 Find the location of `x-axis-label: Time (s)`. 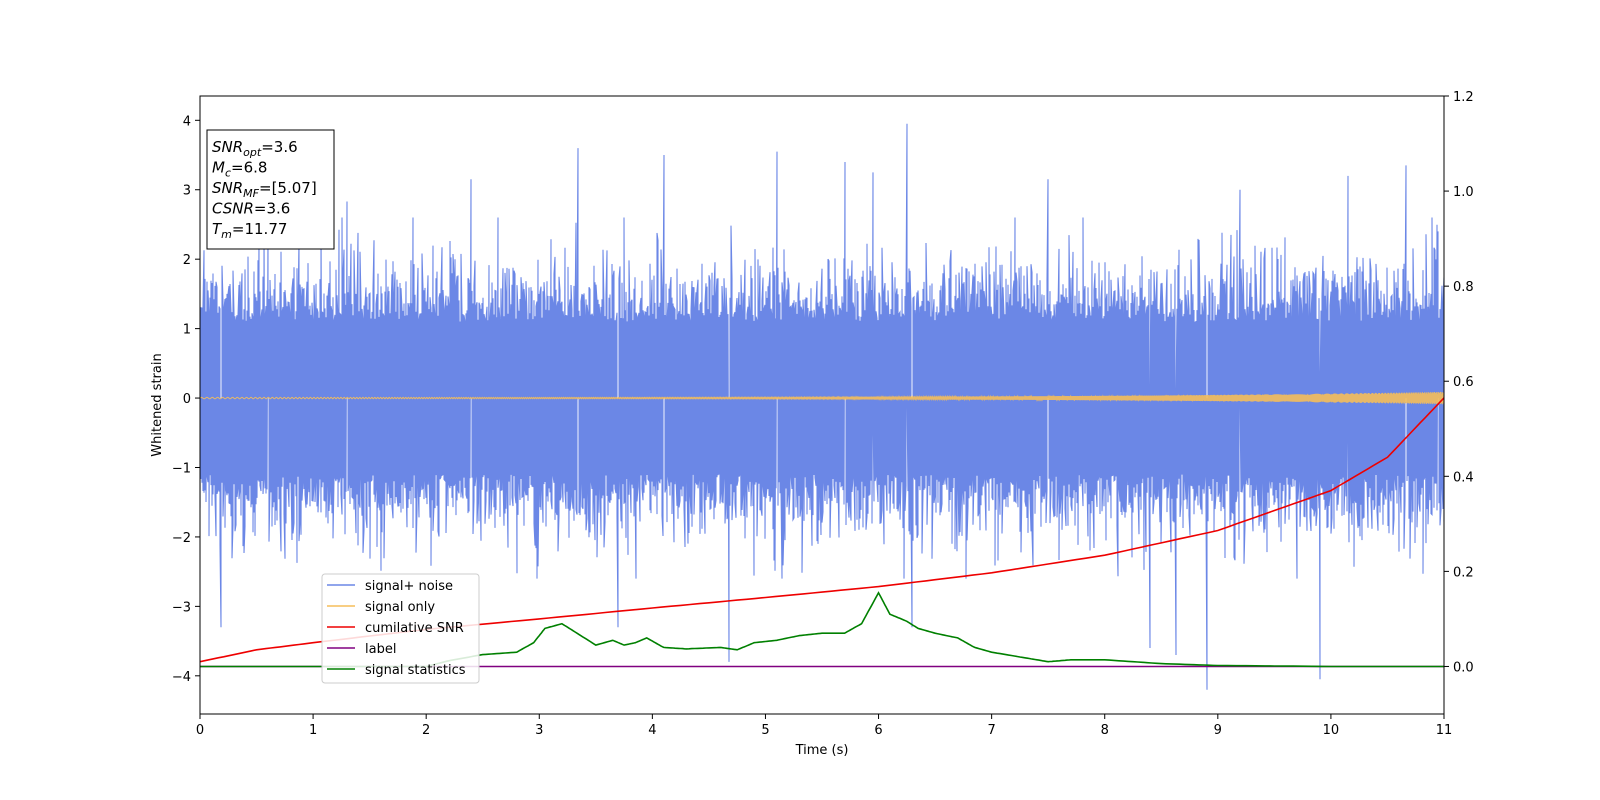

x-axis-label: Time (s) is located at coordinates (822, 750).